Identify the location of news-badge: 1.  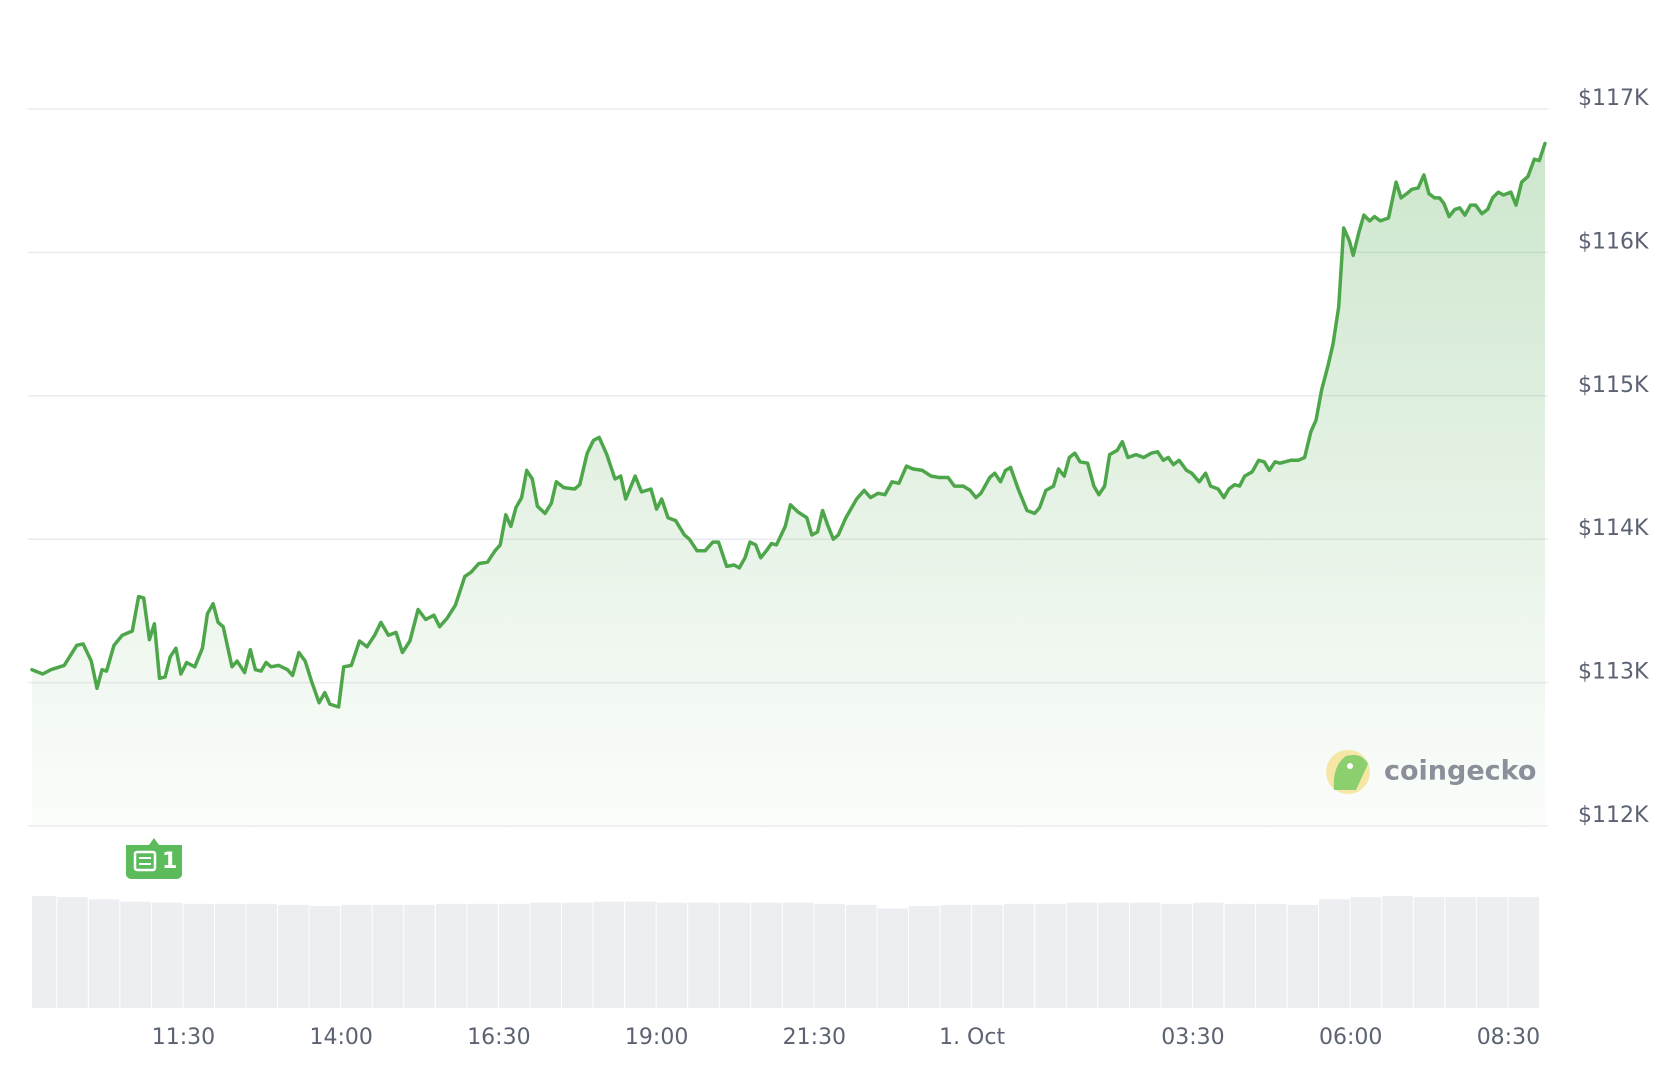
(154, 858).